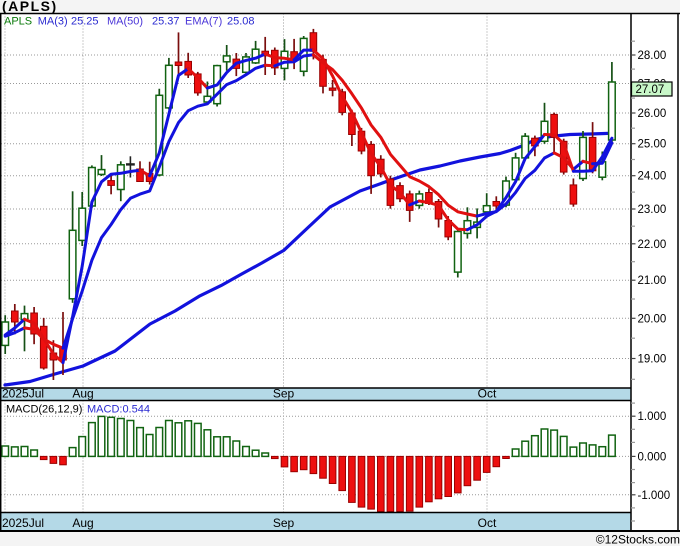 Image resolution: width=680 pixels, height=546 pixels. What do you see at coordinates (125, 22) in the screenshot?
I see `svg-text: MA(50)` at bounding box center [125, 22].